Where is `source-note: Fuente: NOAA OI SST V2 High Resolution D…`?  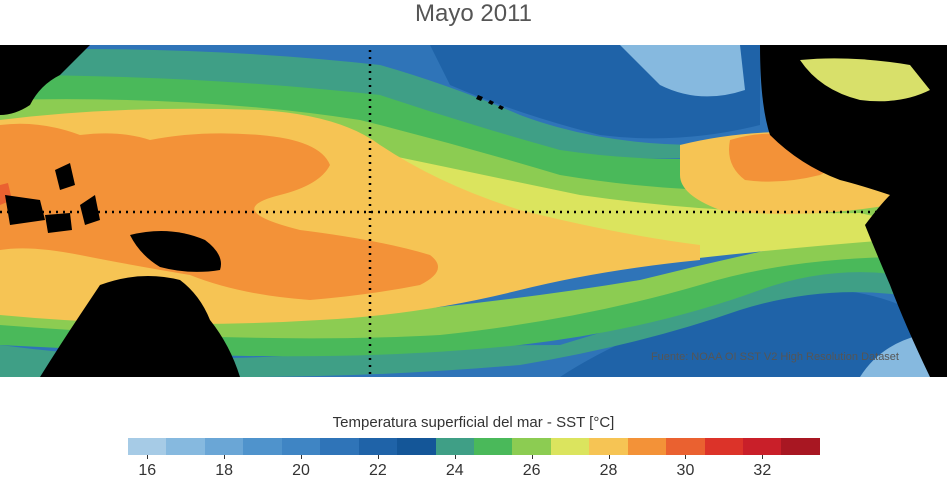
source-note: Fuente: NOAA OI SST V2 High Resolution D… is located at coordinates (774, 357).